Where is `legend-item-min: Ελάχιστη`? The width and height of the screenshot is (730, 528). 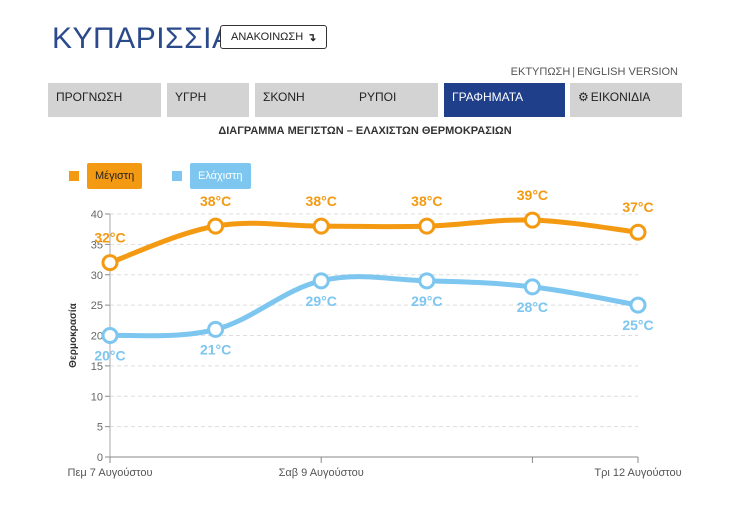
legend-item-min: Ελάχιστη is located at coordinates (211, 176).